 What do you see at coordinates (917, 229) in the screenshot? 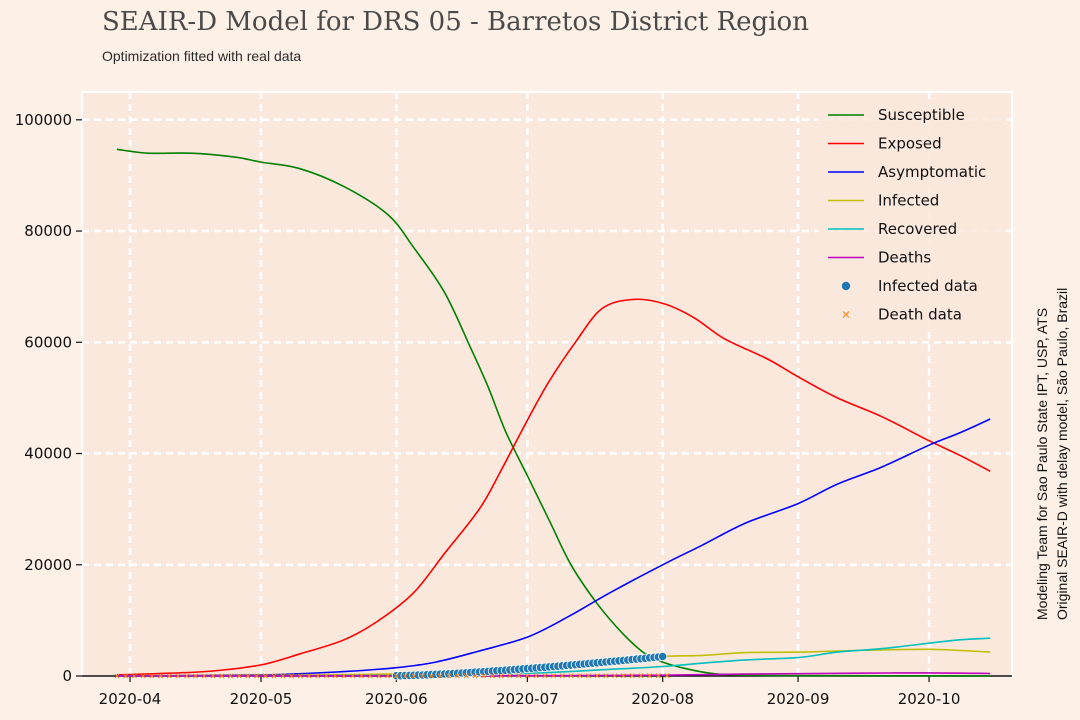
I see `legend-label: Recovered` at bounding box center [917, 229].